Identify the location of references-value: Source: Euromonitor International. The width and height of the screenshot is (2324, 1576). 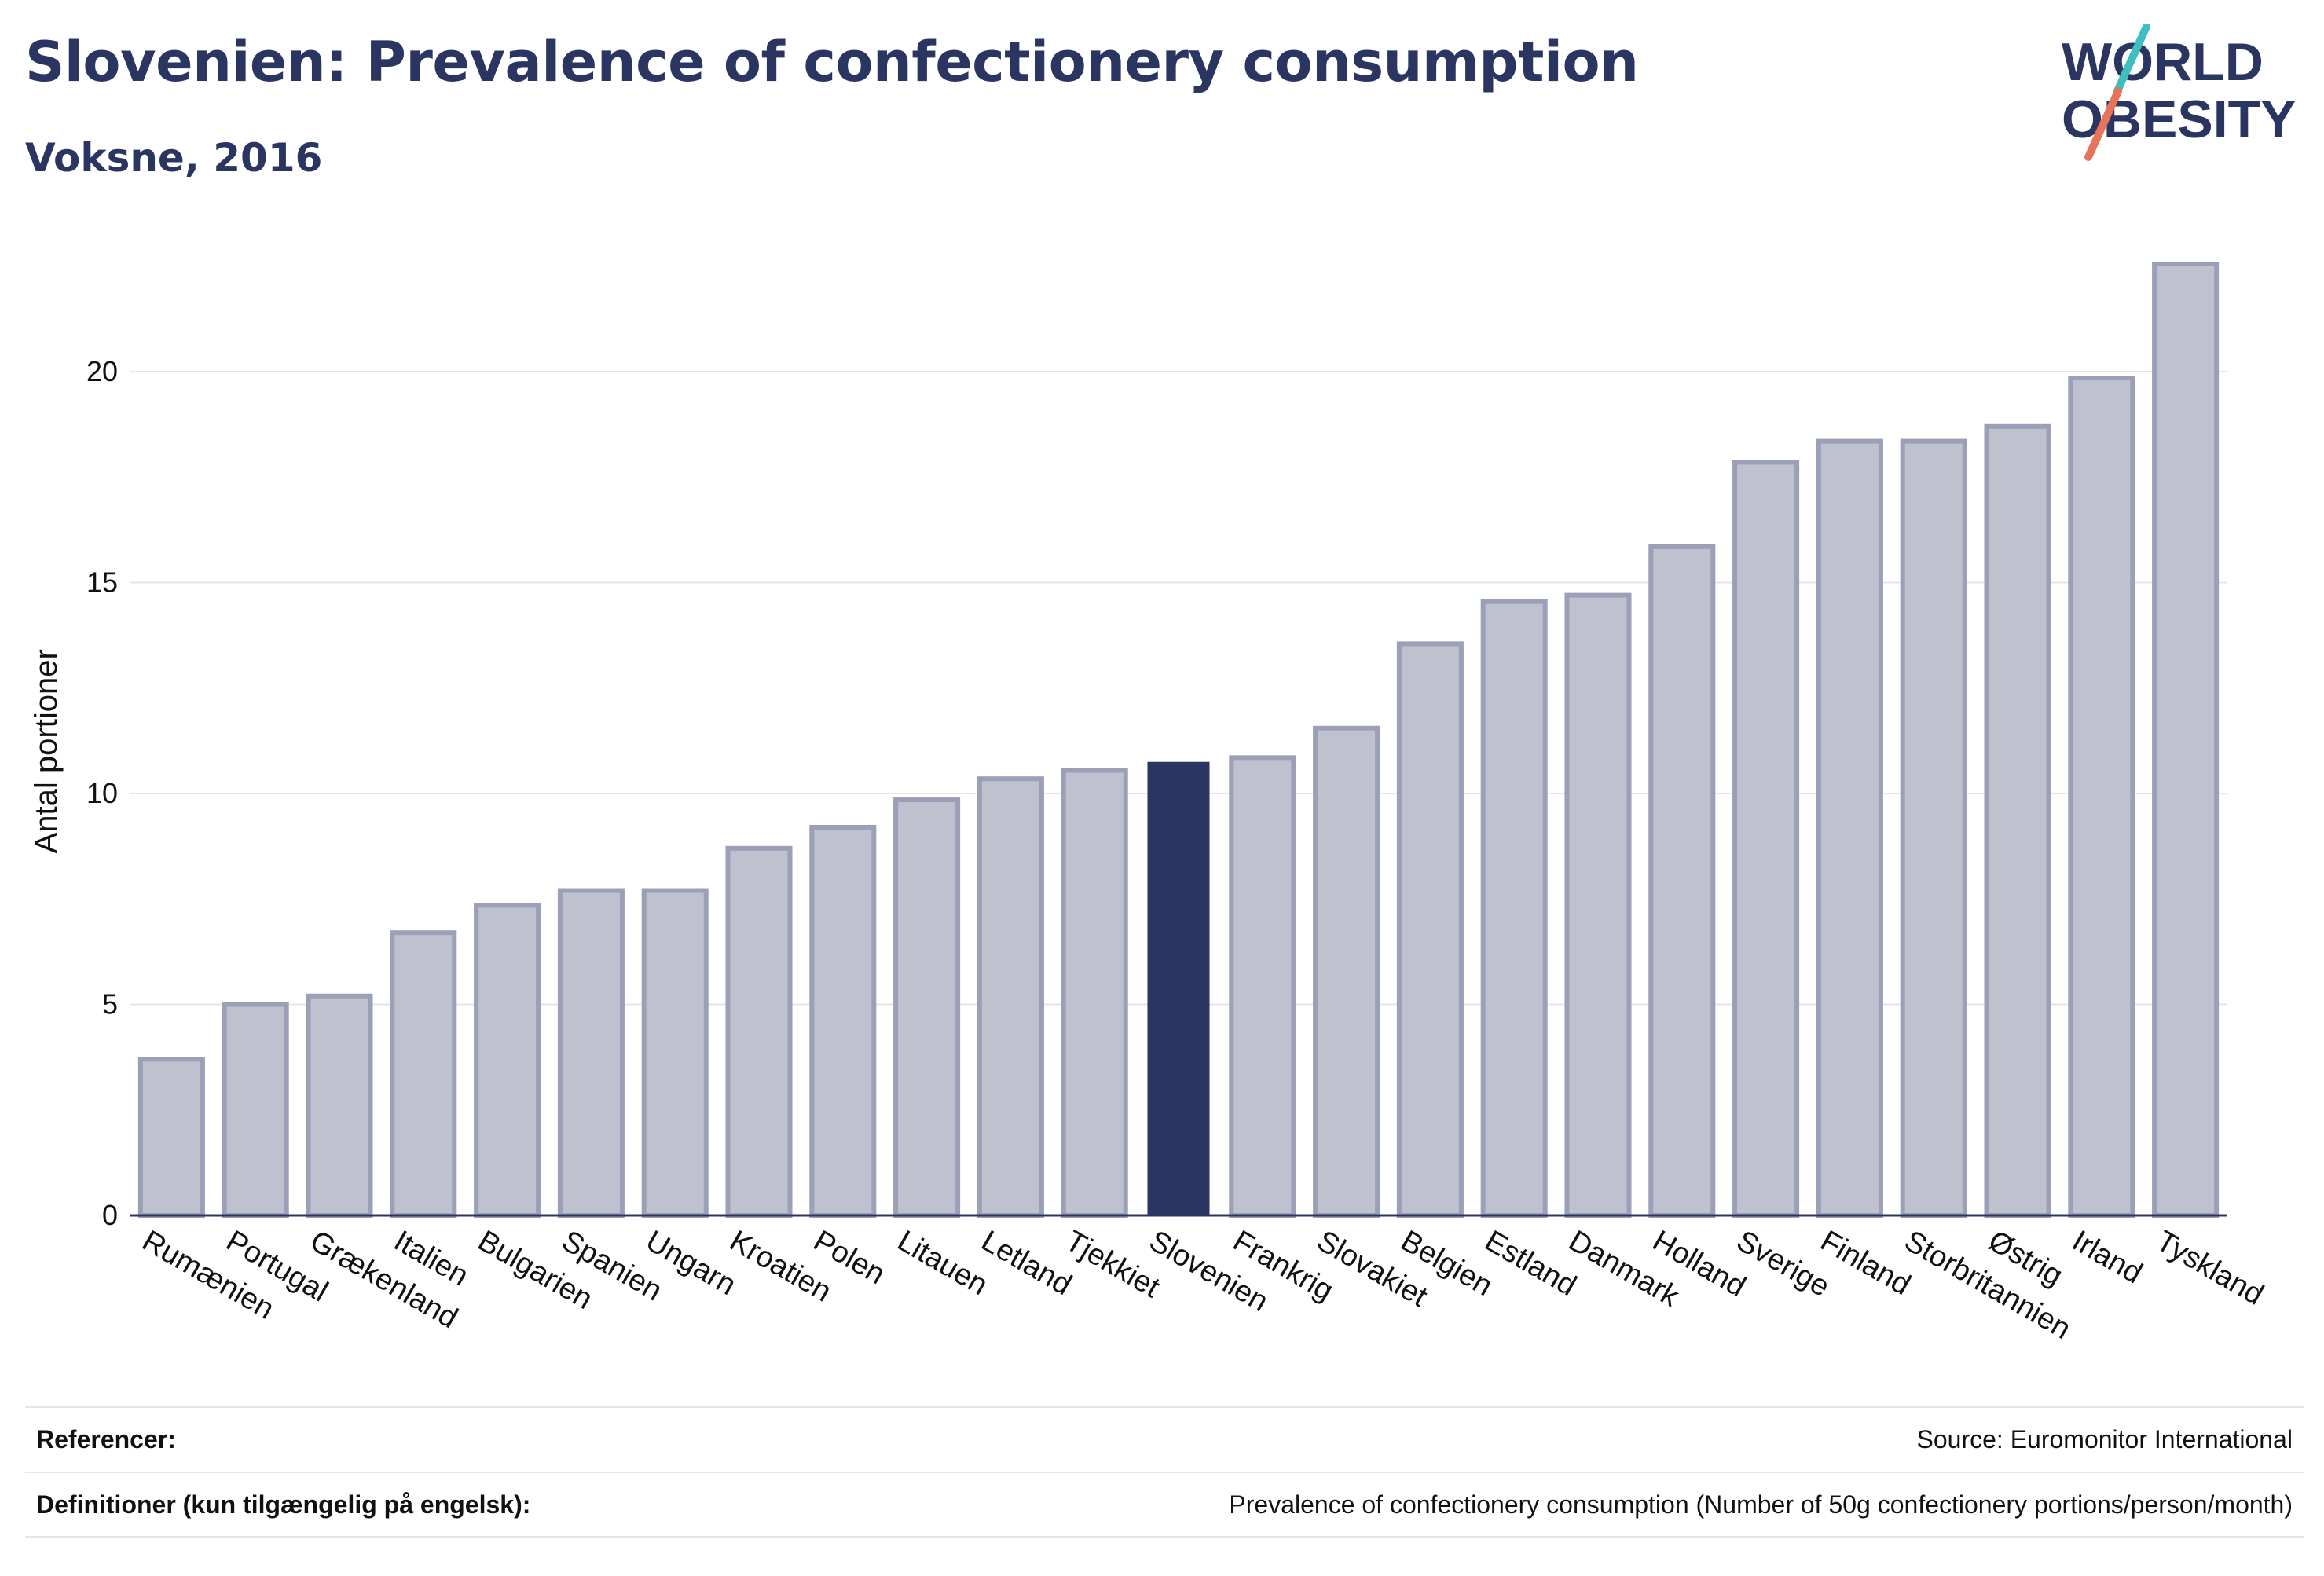
(2104, 1439).